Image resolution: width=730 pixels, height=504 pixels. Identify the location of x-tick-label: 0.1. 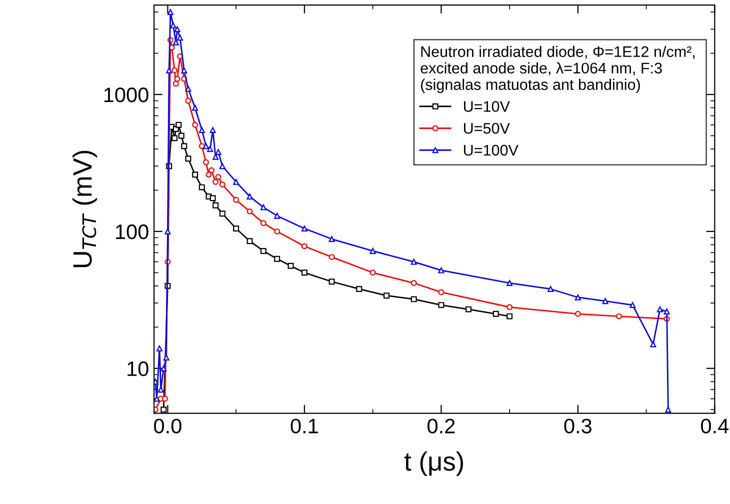
(304, 426).